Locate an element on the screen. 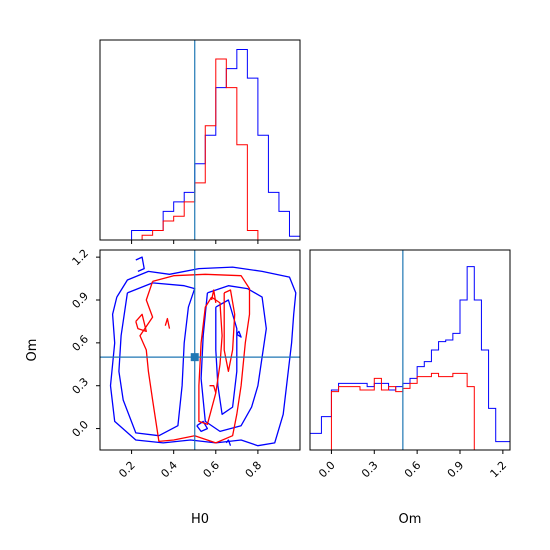  om-histogram-frame is located at coordinates (410, 350).